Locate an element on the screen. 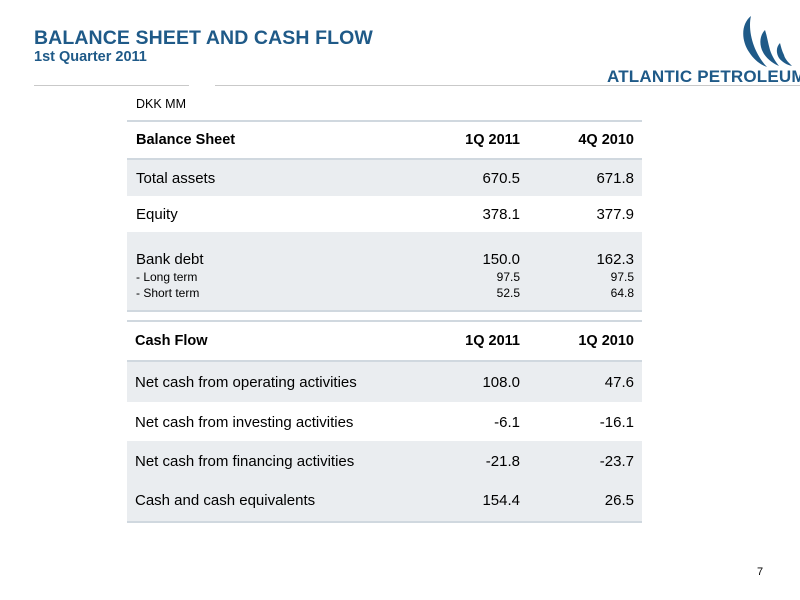  cell-value: -16.1 is located at coordinates (616, 422).